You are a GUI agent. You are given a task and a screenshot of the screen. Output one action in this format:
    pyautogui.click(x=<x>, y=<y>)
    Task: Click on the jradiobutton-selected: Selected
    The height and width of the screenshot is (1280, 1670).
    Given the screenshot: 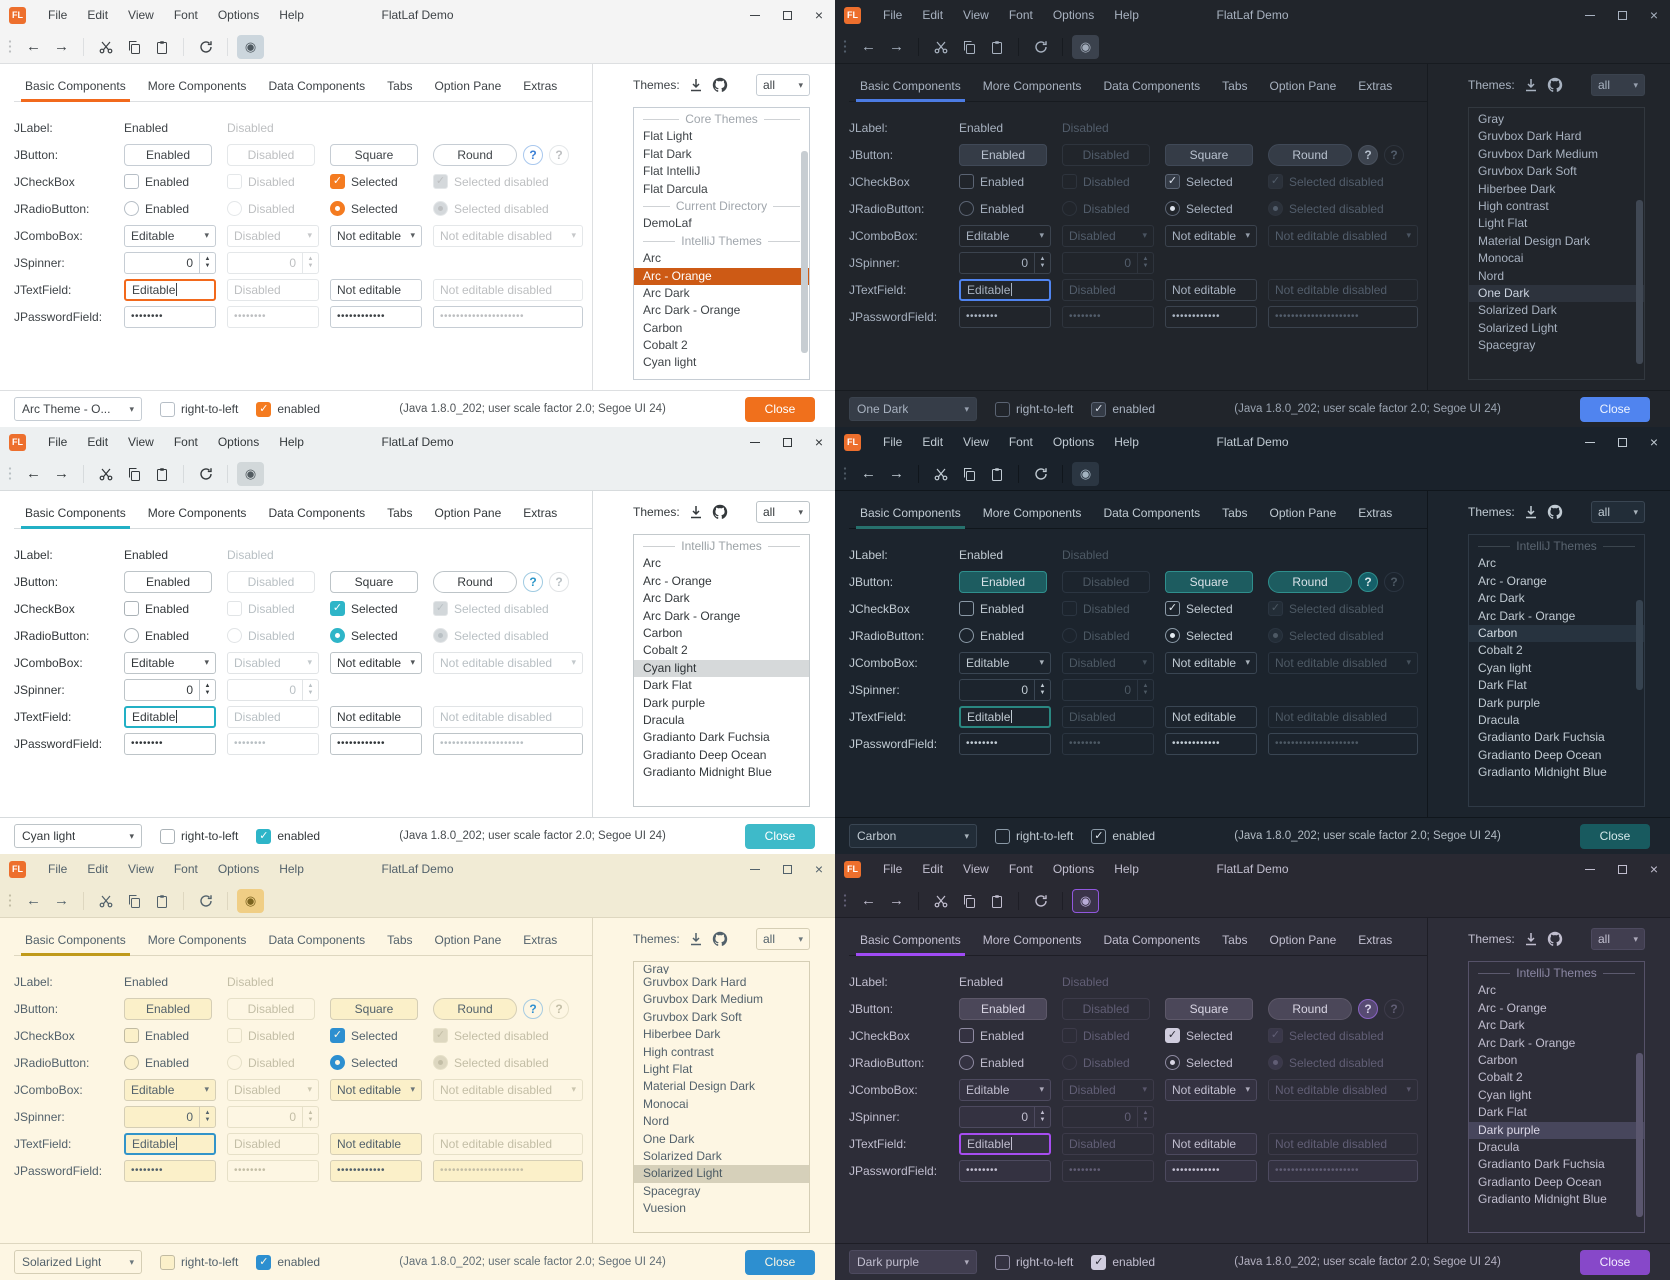 What is the action you would take?
    pyautogui.click(x=381, y=208)
    